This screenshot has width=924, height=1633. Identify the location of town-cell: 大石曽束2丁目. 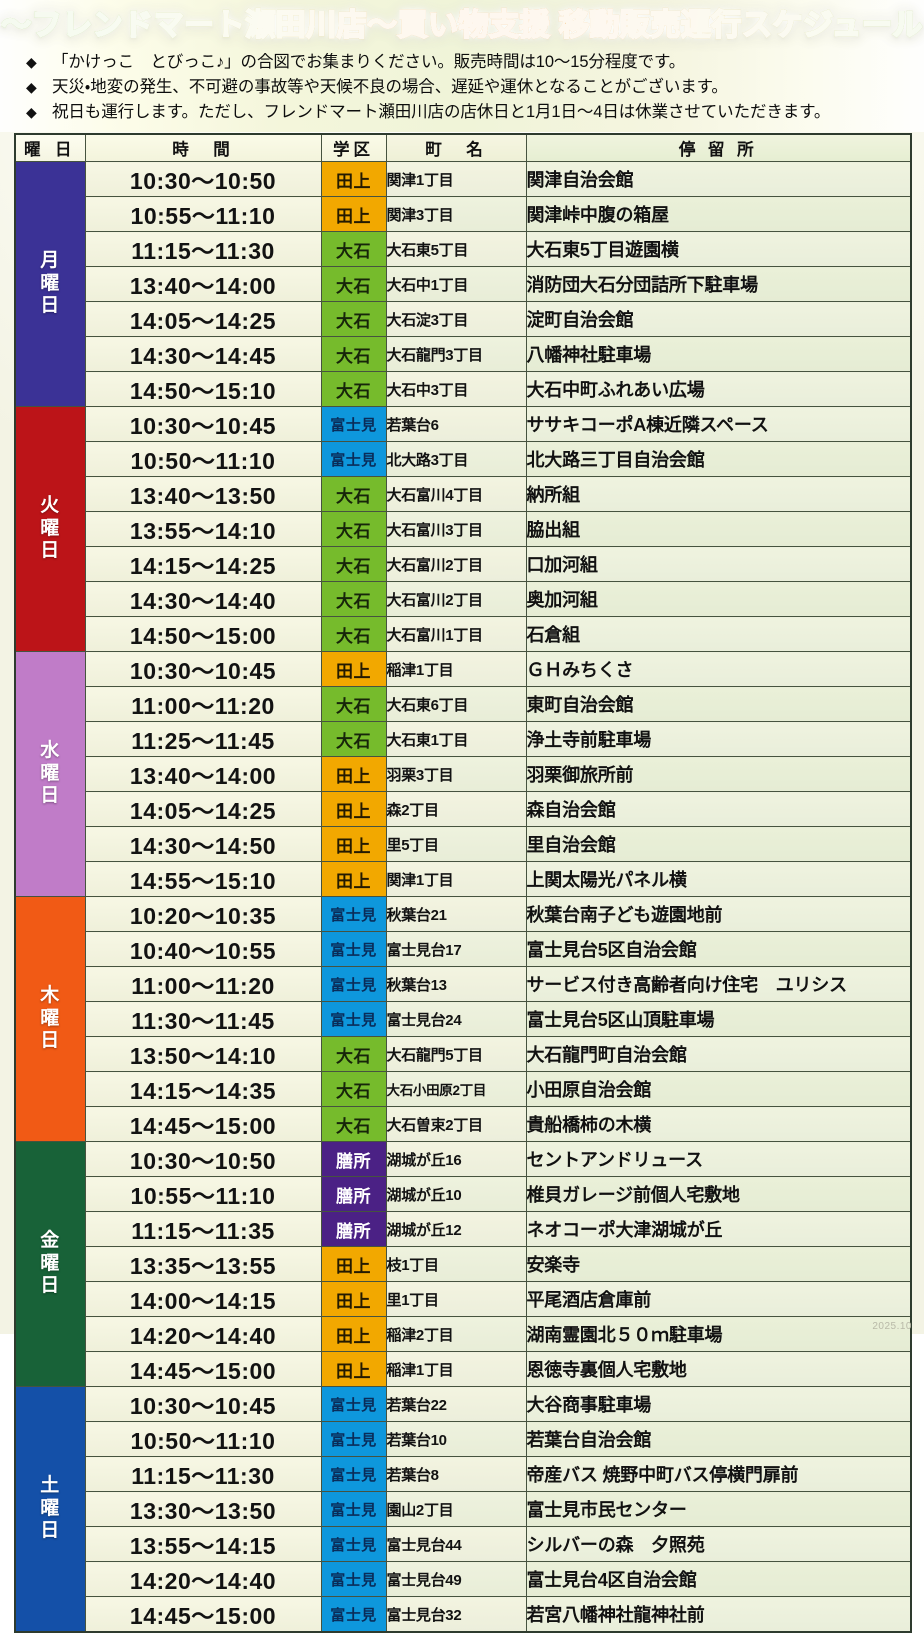
(456, 1124).